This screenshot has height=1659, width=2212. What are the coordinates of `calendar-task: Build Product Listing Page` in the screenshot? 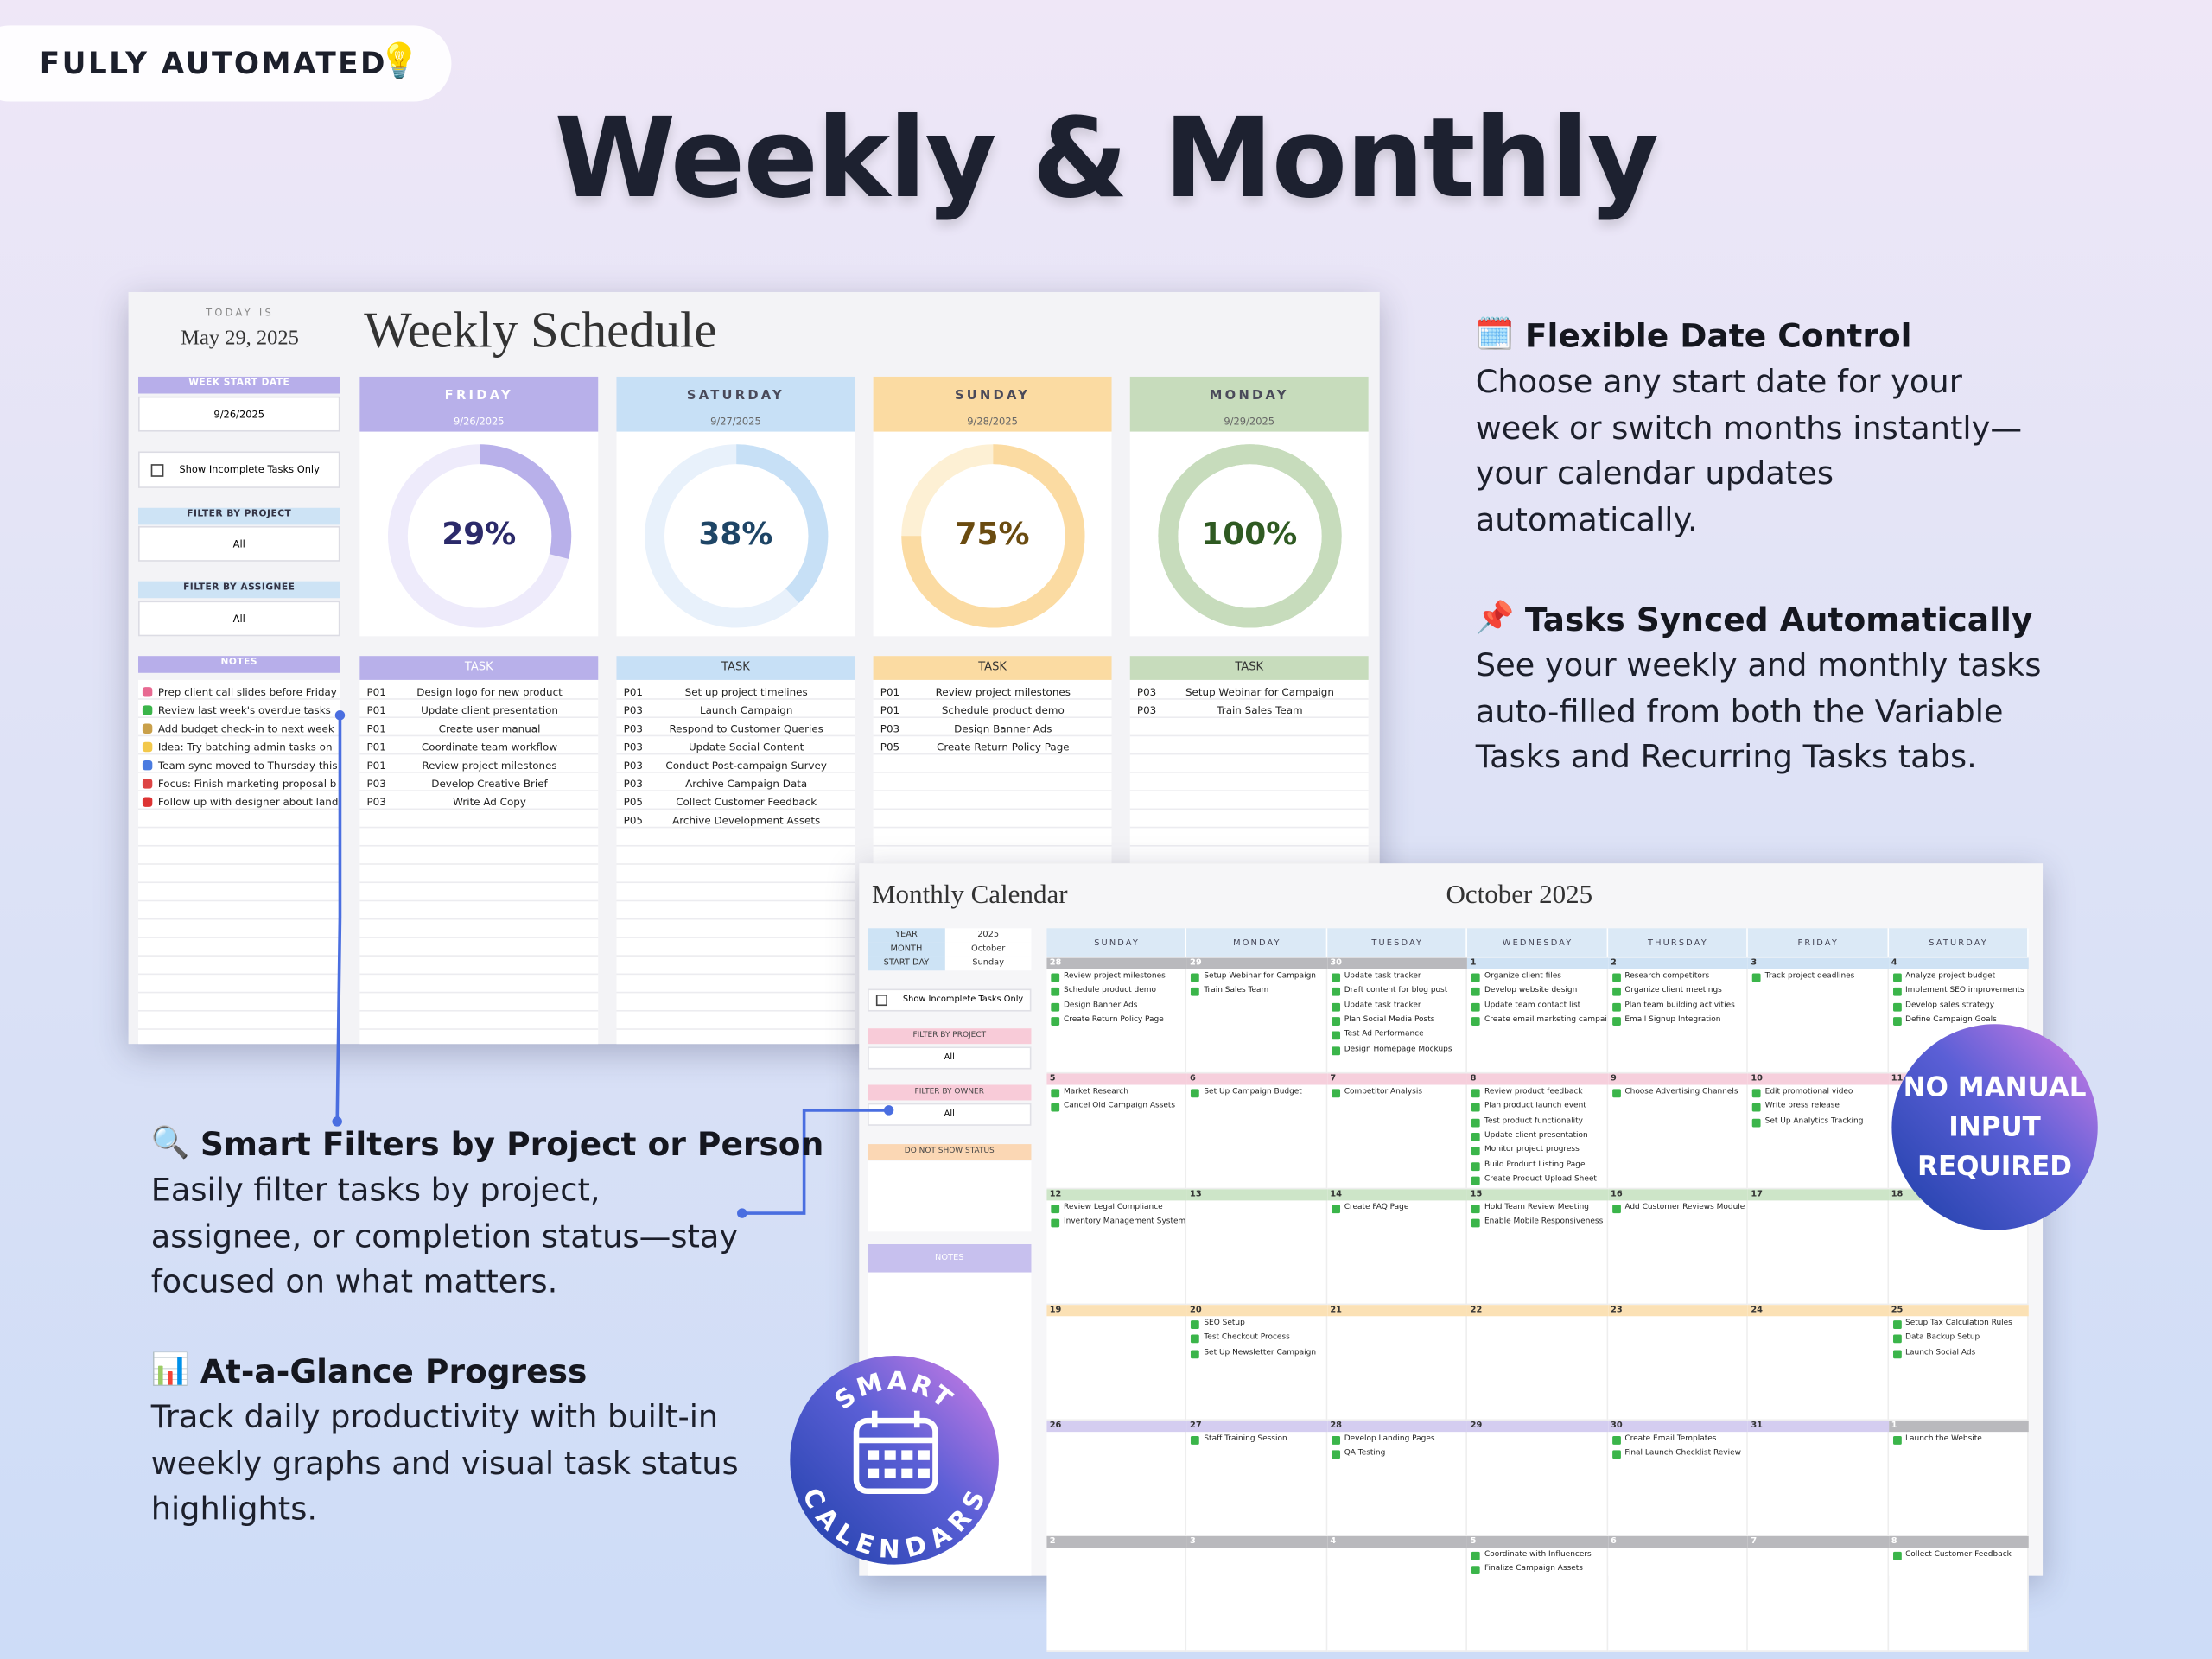 It's located at (1535, 1164).